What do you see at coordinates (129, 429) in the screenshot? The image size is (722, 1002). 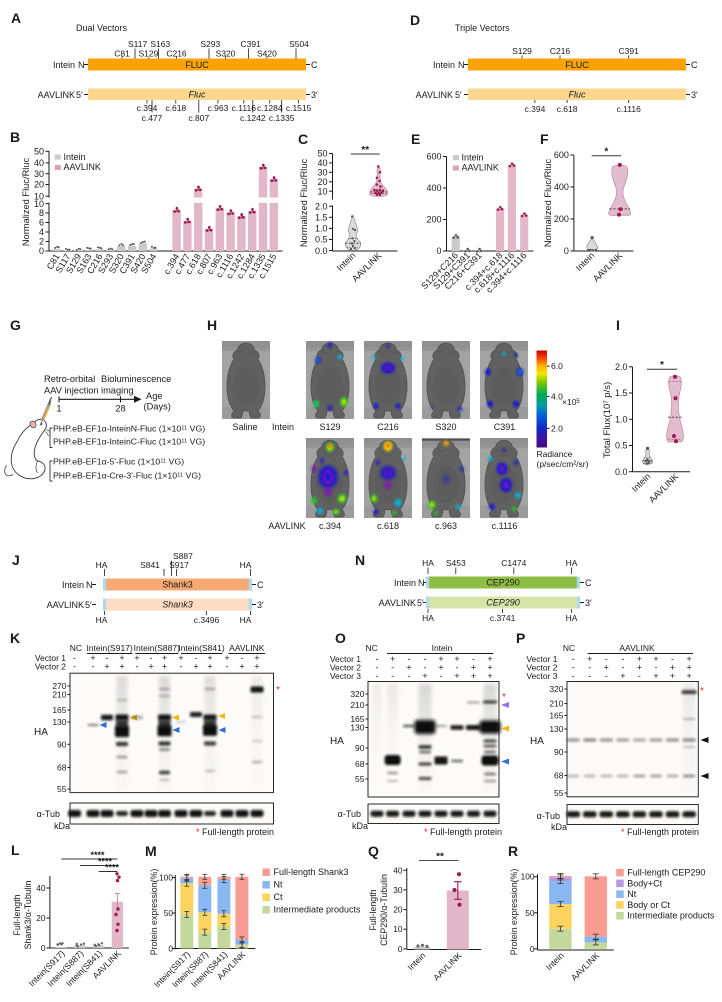 I see `svg-text:PHP.eB-EF1α-InteinN-Fluc (1×10: PHP.eB-EF1α-InteinN-Fluc (1×1011 VG)` at bounding box center [129, 429].